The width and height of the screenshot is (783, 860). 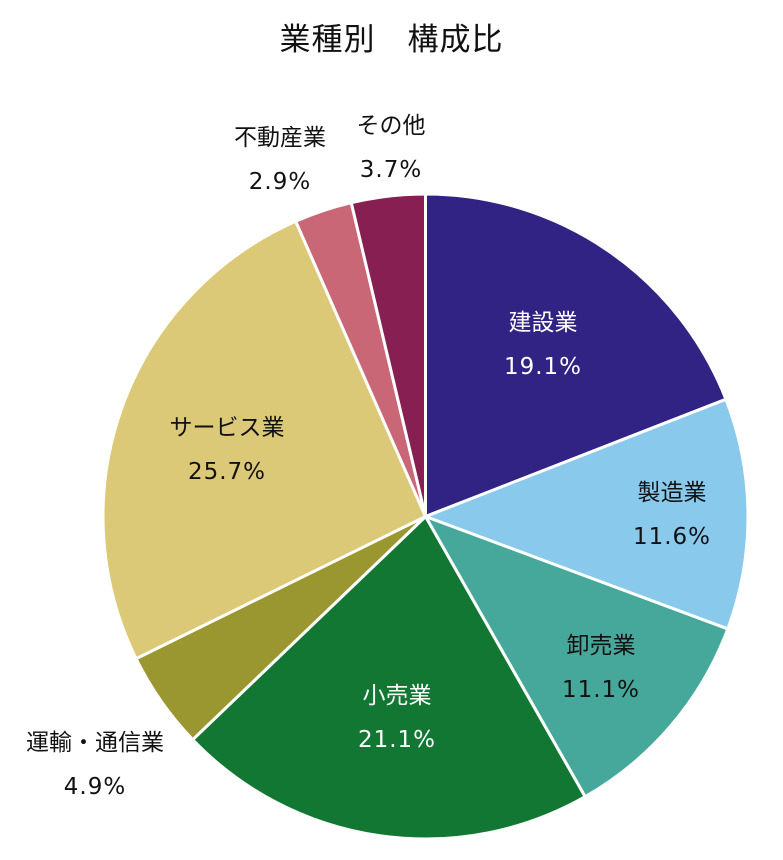 I want to click on slice-label-value: 2.9%, so click(x=280, y=182).